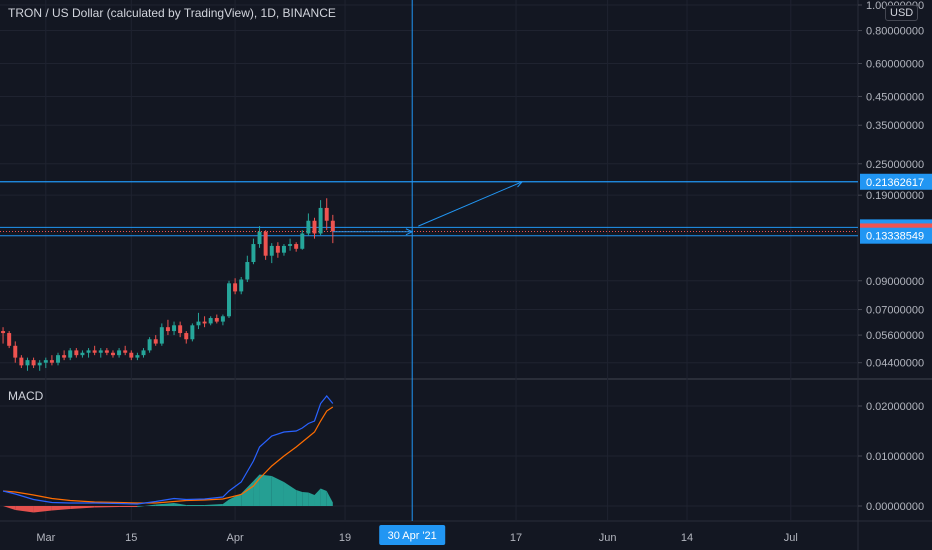  Describe the element at coordinates (235, 538) in the screenshot. I see `time-tick-label: Apr` at that location.